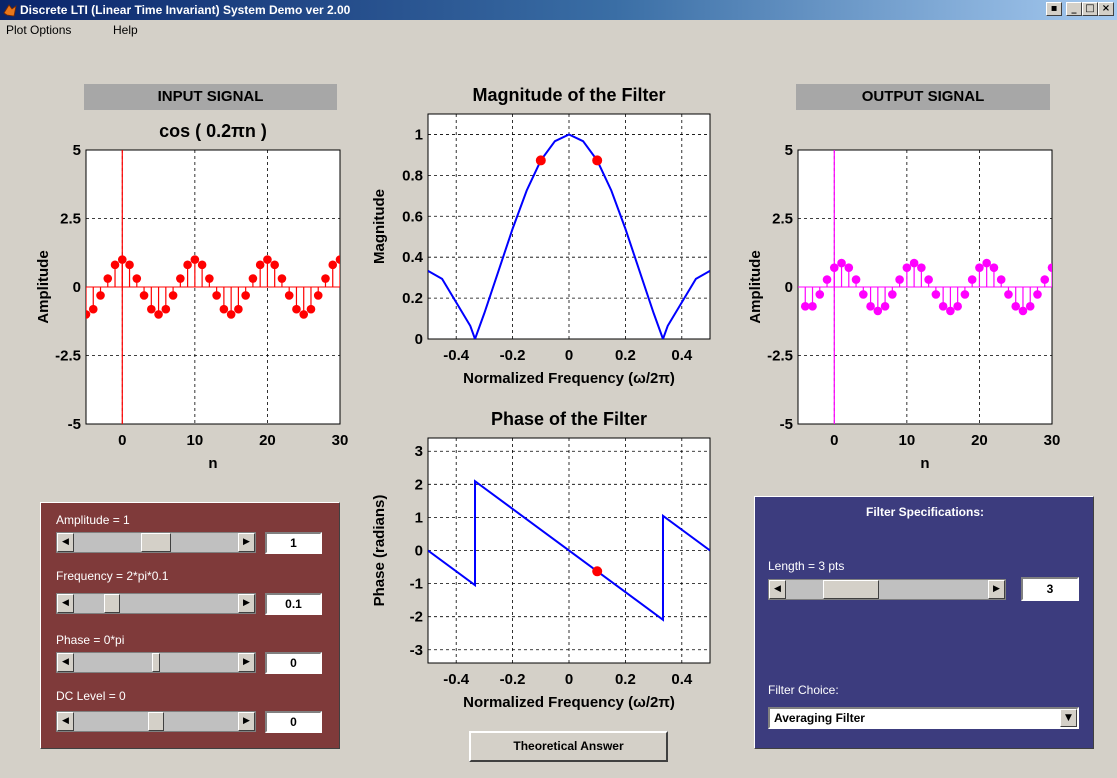  I want to click on chart-title: Magnitude of the Filter, so click(569, 95).